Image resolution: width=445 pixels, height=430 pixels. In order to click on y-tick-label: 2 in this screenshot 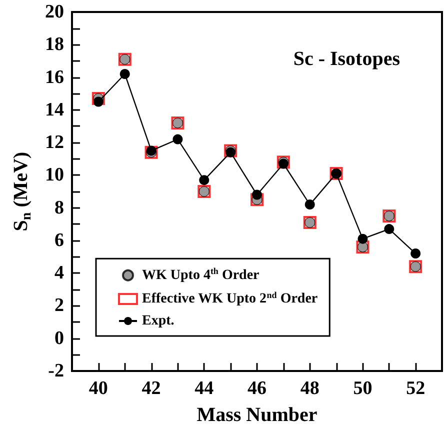, I will do `click(59, 305)`.